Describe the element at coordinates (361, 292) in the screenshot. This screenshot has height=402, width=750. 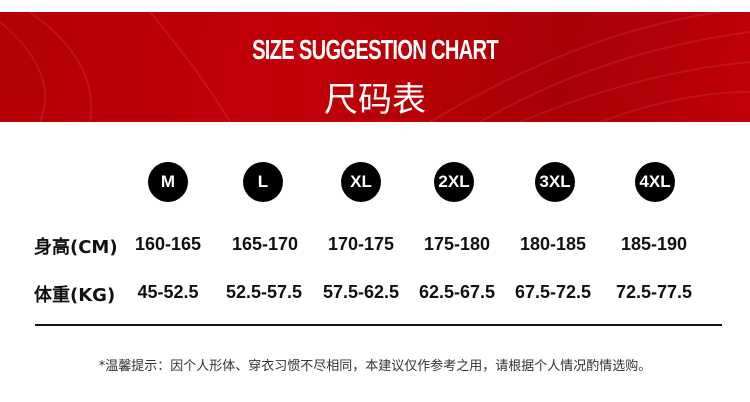
I see `weight-value: 57.5-62.5` at that location.